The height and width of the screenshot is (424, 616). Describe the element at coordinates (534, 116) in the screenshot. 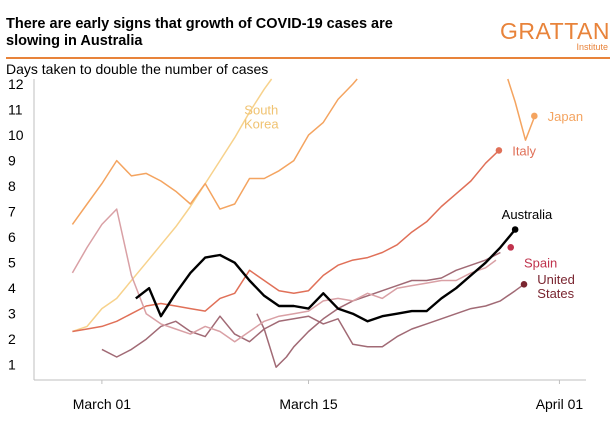

I see `end-point-japan` at that location.